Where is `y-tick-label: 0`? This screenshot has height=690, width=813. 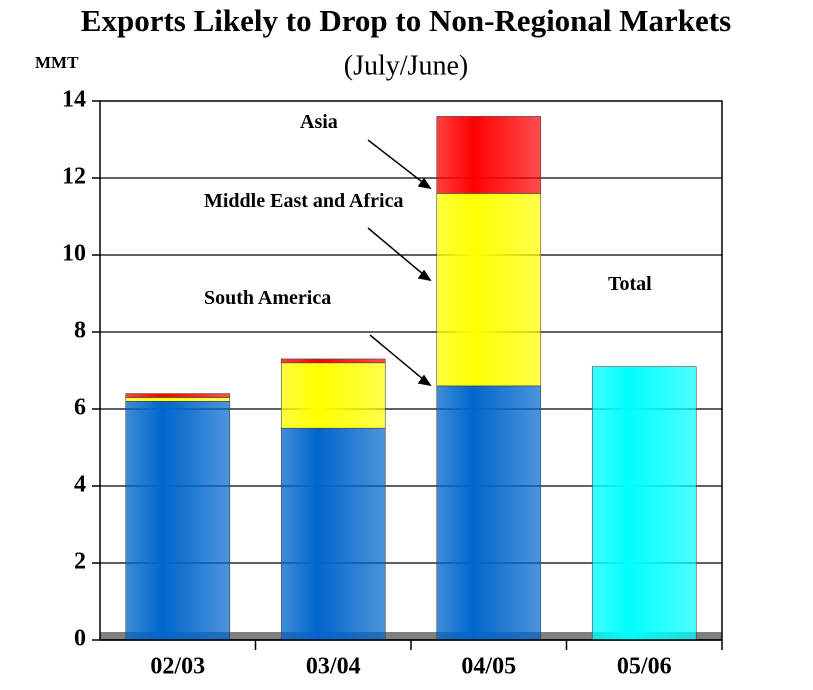 y-tick-label: 0 is located at coordinates (80, 639).